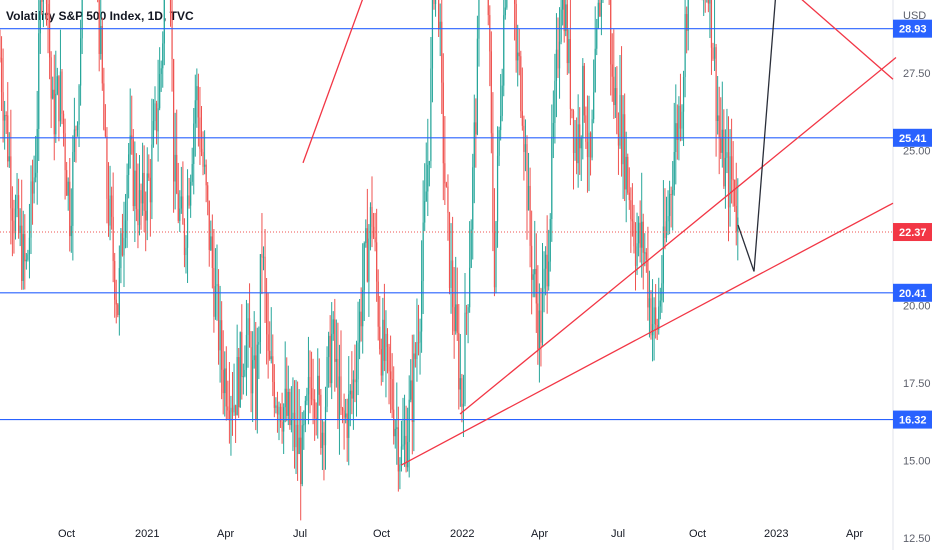 Image resolution: width=932 pixels, height=550 pixels. I want to click on x-tick-label: Jul, so click(618, 534).